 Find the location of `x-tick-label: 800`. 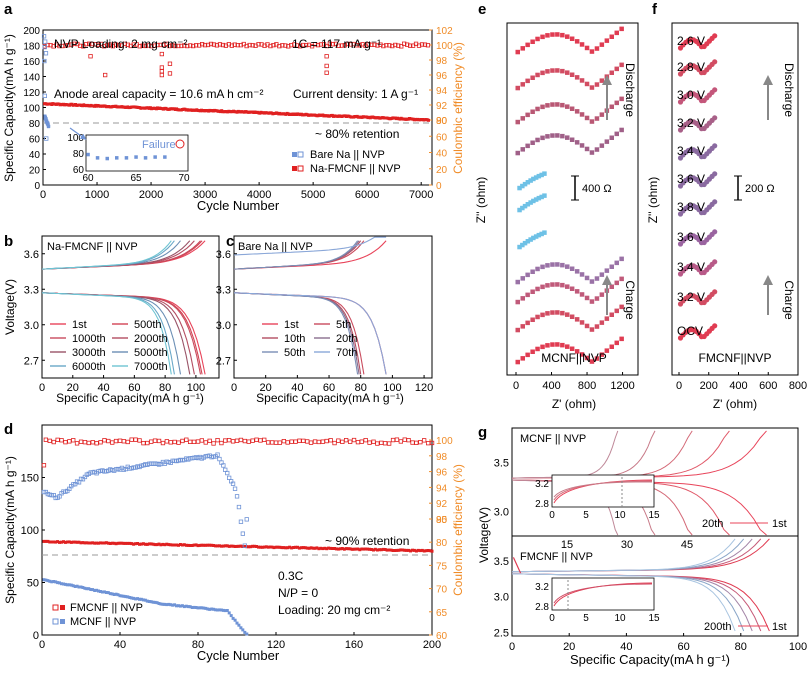

x-tick-label: 800 is located at coordinates (587, 386).